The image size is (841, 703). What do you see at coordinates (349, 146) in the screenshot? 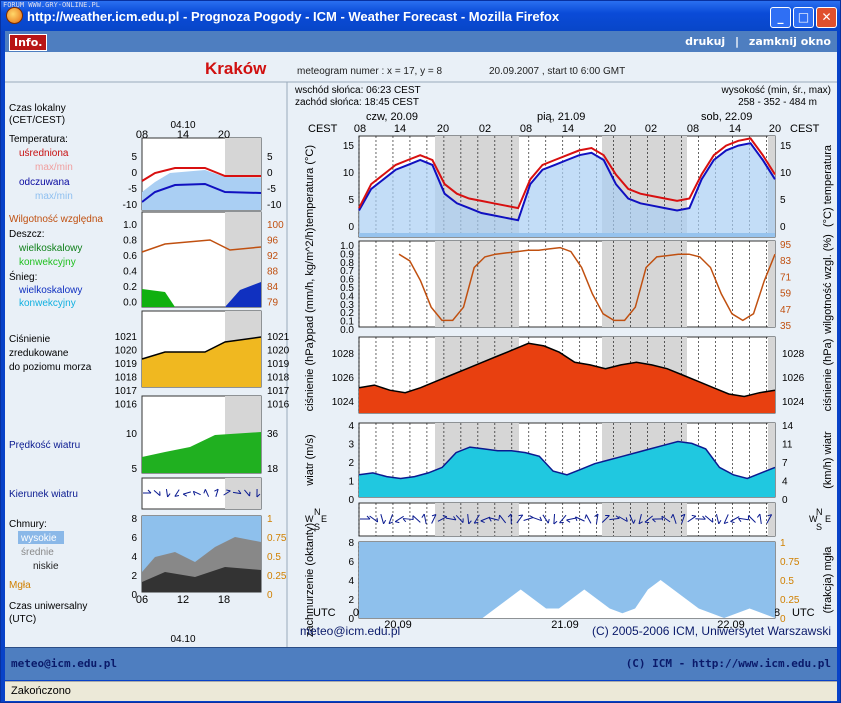
I see `temp-tick-left: 15` at bounding box center [349, 146].